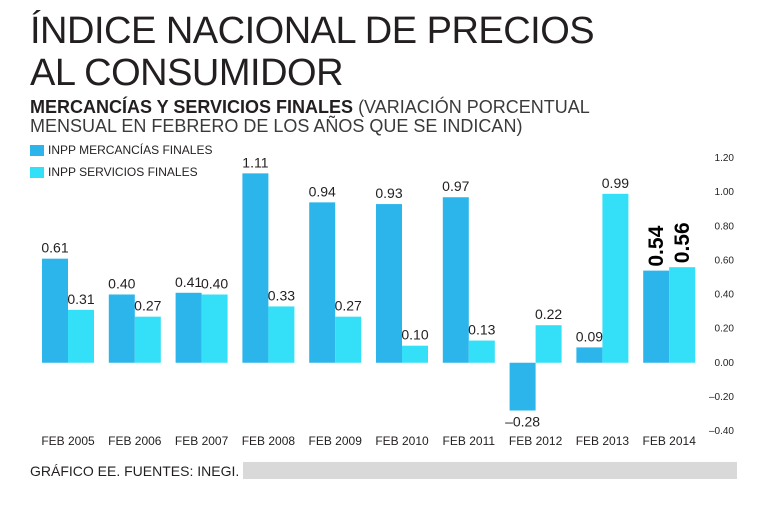  I want to click on x-tick-label: FEB 2006, so click(135, 441).